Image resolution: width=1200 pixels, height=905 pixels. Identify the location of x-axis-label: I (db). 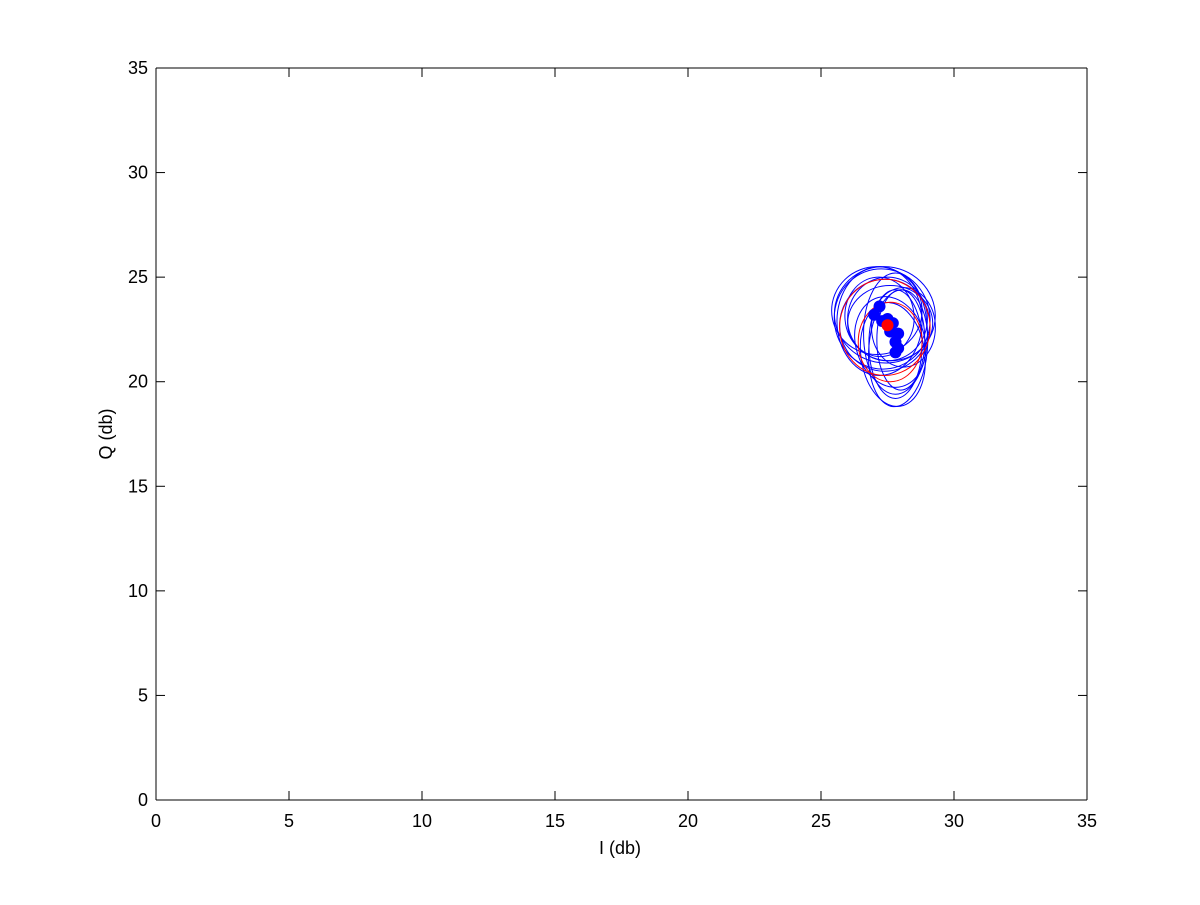
(620, 848).